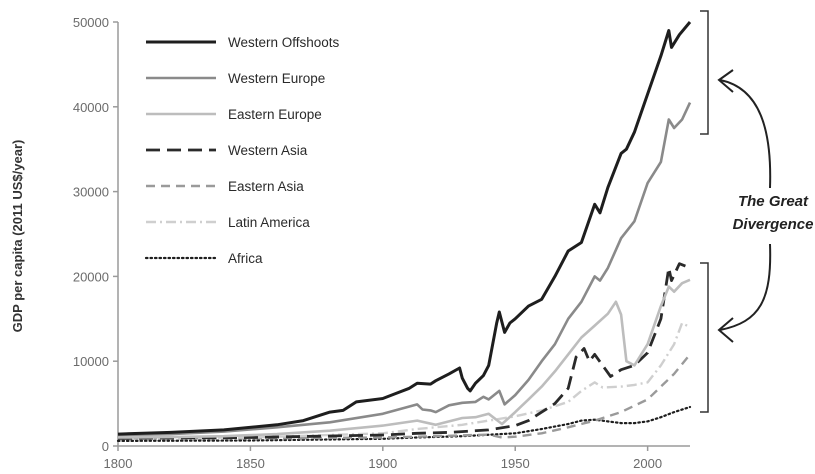 Image resolution: width=815 pixels, height=474 pixels. What do you see at coordinates (745, 287) in the screenshot?
I see `lower-arrow-curve` at bounding box center [745, 287].